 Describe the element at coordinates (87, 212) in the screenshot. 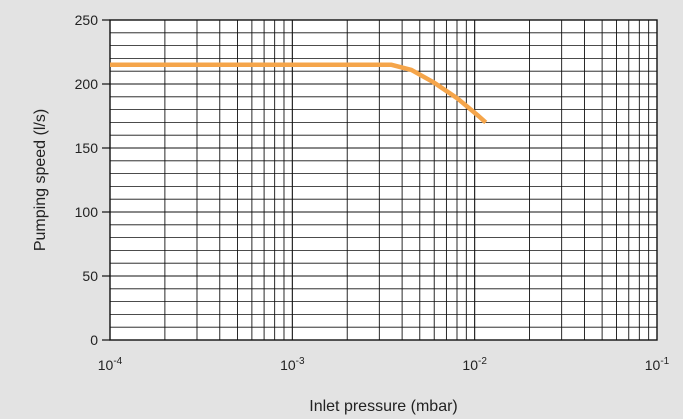

I see `y-tick-label: 100` at that location.